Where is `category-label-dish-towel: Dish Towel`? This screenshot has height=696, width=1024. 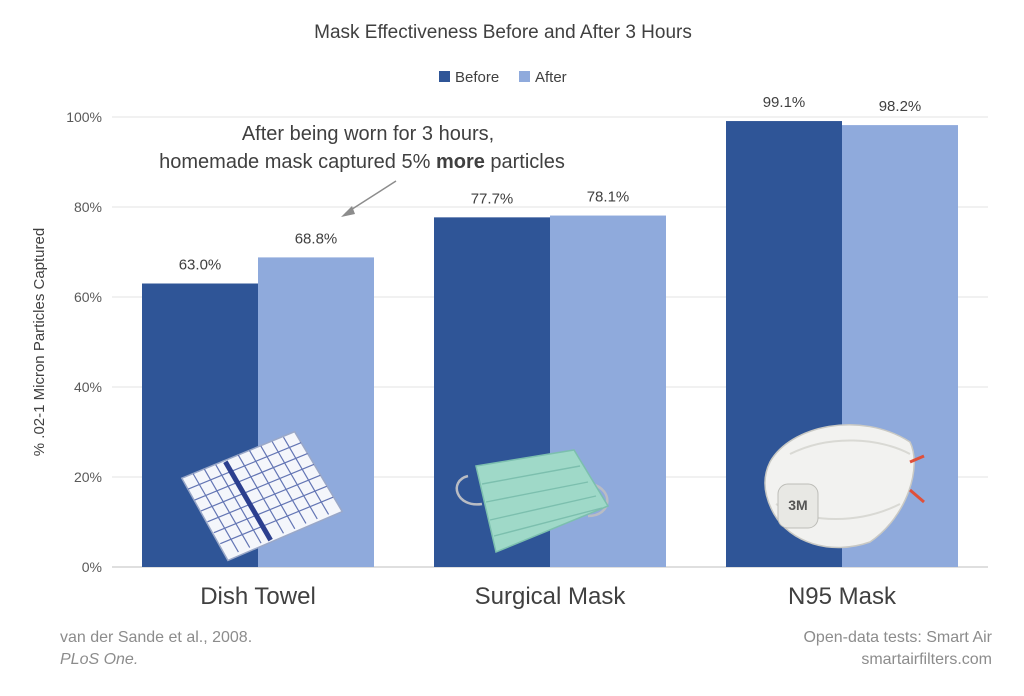 category-label-dish-towel: Dish Towel is located at coordinates (258, 596).